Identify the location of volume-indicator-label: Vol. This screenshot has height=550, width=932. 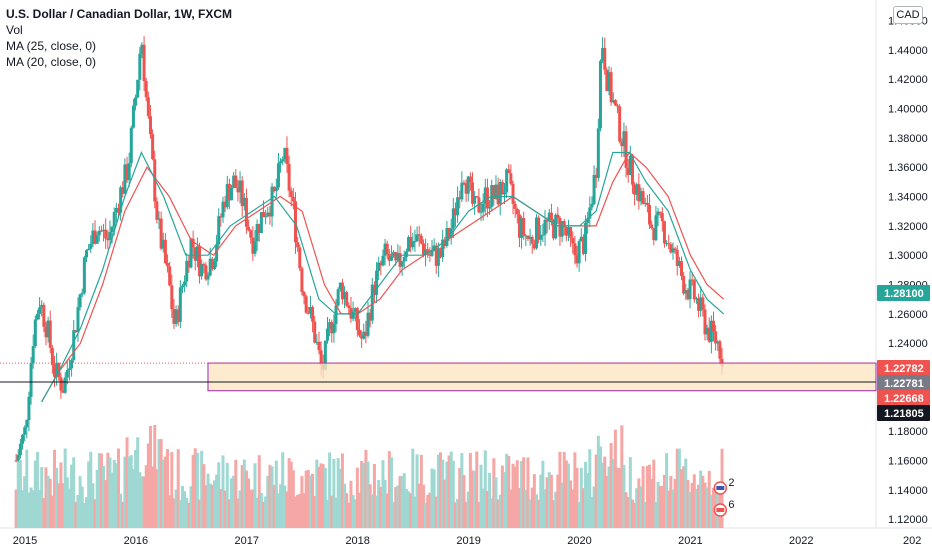
(14, 30).